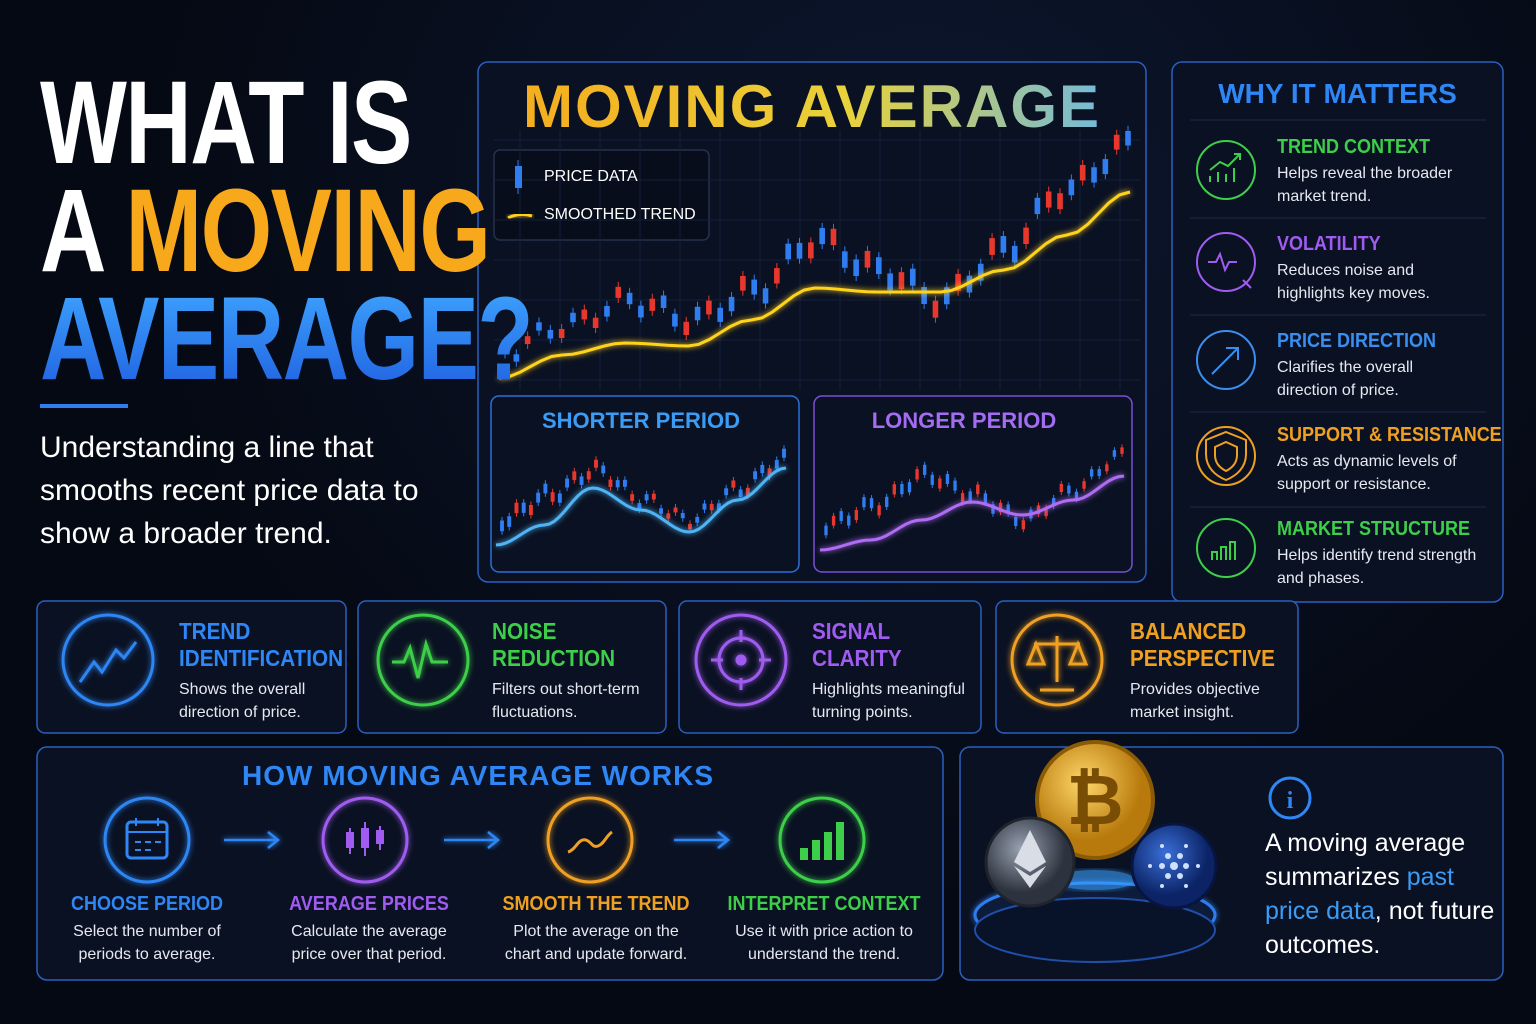 The width and height of the screenshot is (1536, 1024). What do you see at coordinates (1195, 701) in the screenshot?
I see `feature-description: Provides objective market insight.` at bounding box center [1195, 701].